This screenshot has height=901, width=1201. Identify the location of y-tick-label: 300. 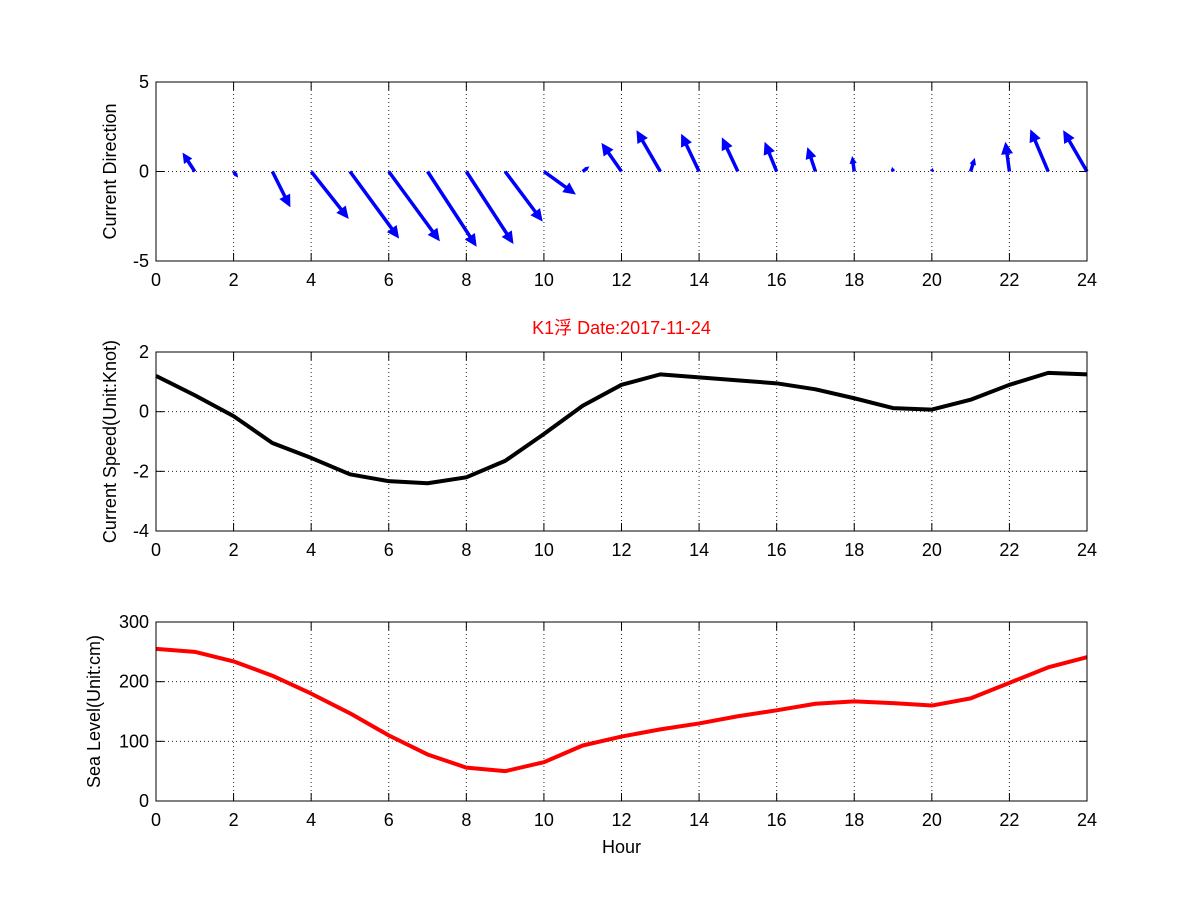
(134, 622).